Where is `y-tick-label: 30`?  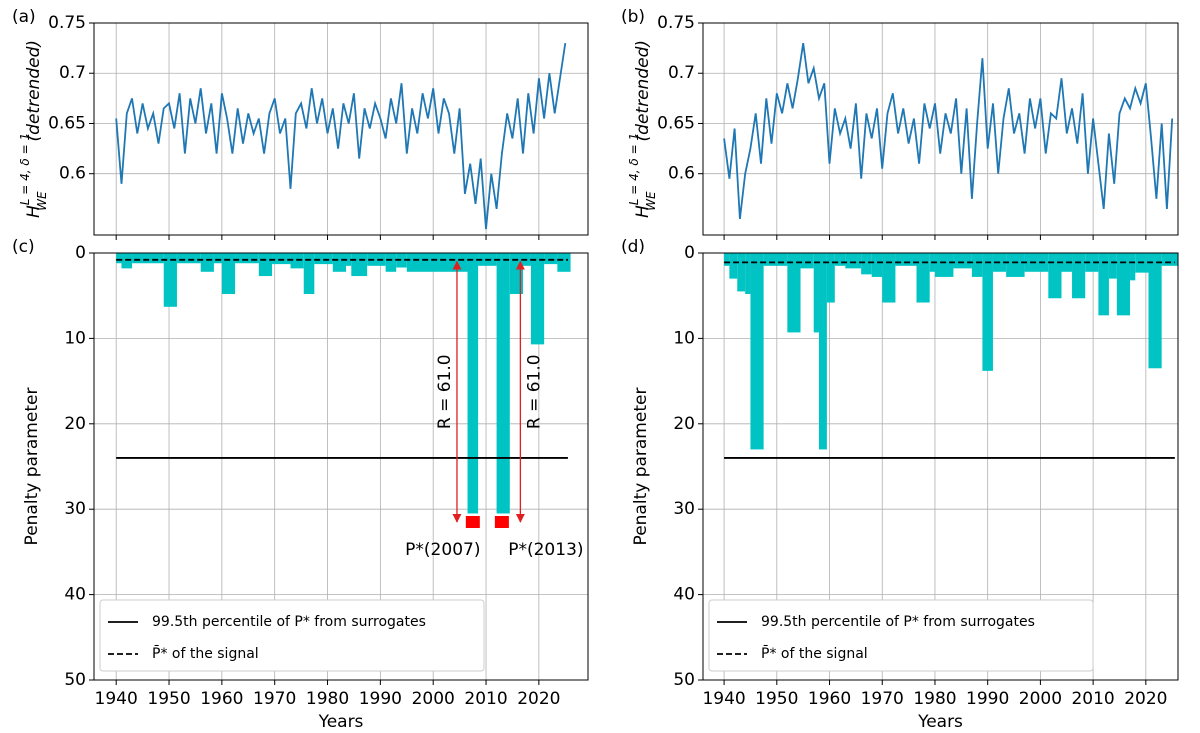 y-tick-label: 30 is located at coordinates (75, 509).